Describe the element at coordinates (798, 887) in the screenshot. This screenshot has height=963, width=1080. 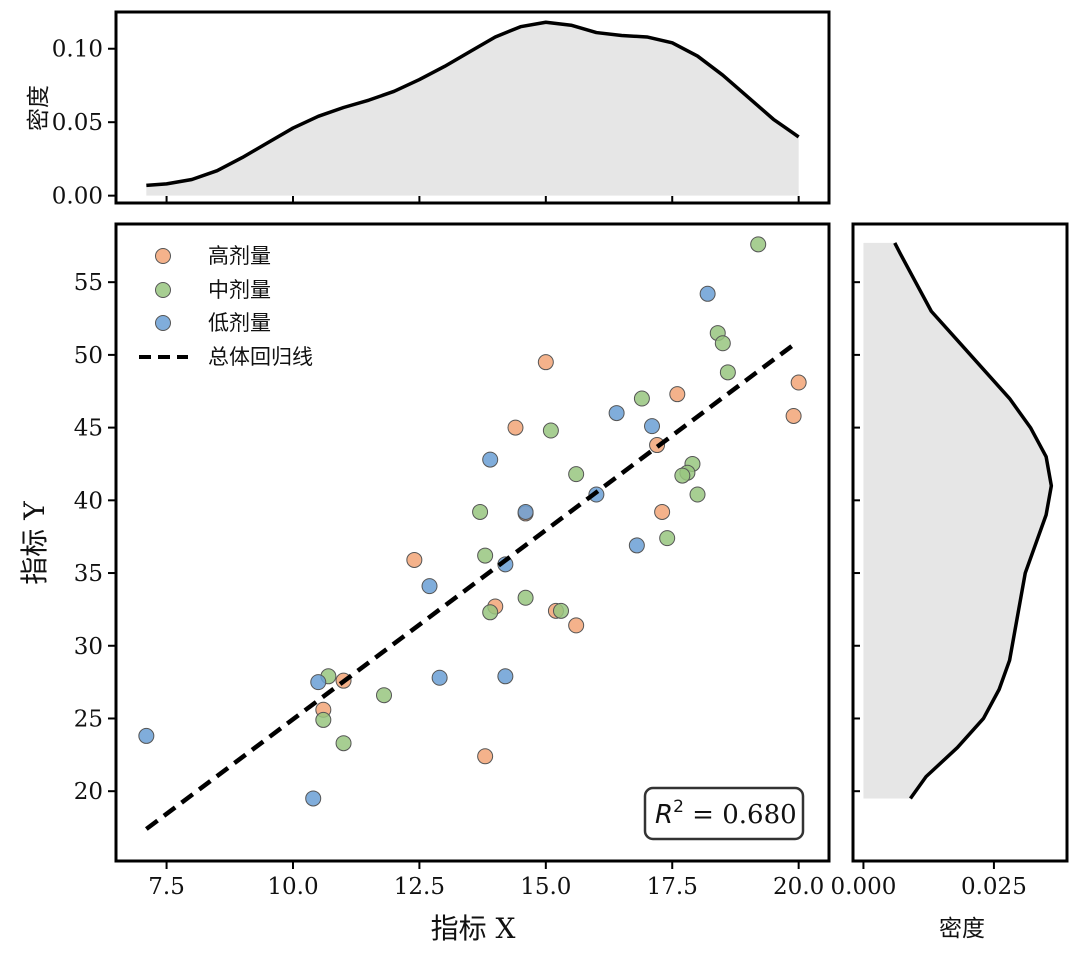
I see `main-x-tick-label: 20.0` at that location.